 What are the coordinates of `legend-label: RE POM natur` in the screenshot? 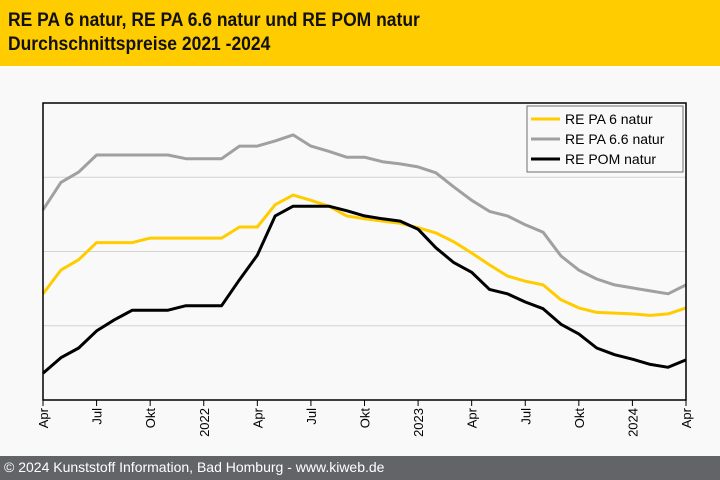 It's located at (610, 159).